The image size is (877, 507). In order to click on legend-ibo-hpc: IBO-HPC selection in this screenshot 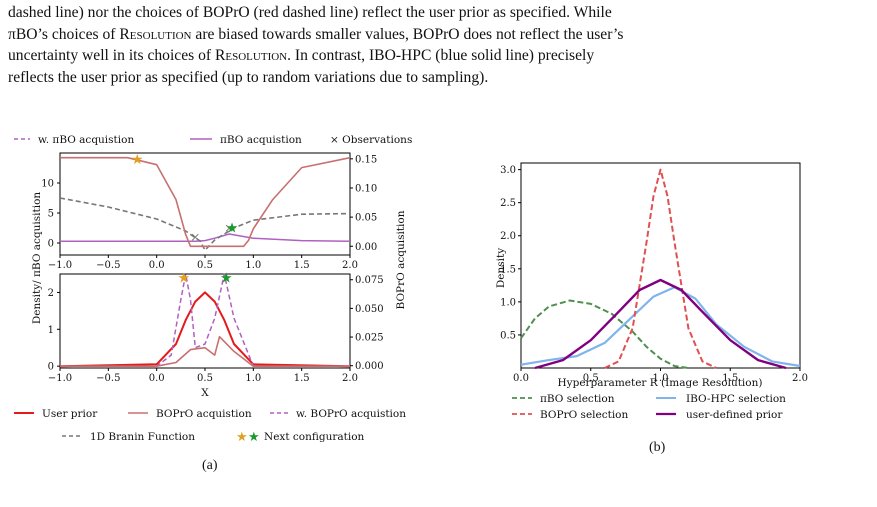, I will do `click(736, 399)`.